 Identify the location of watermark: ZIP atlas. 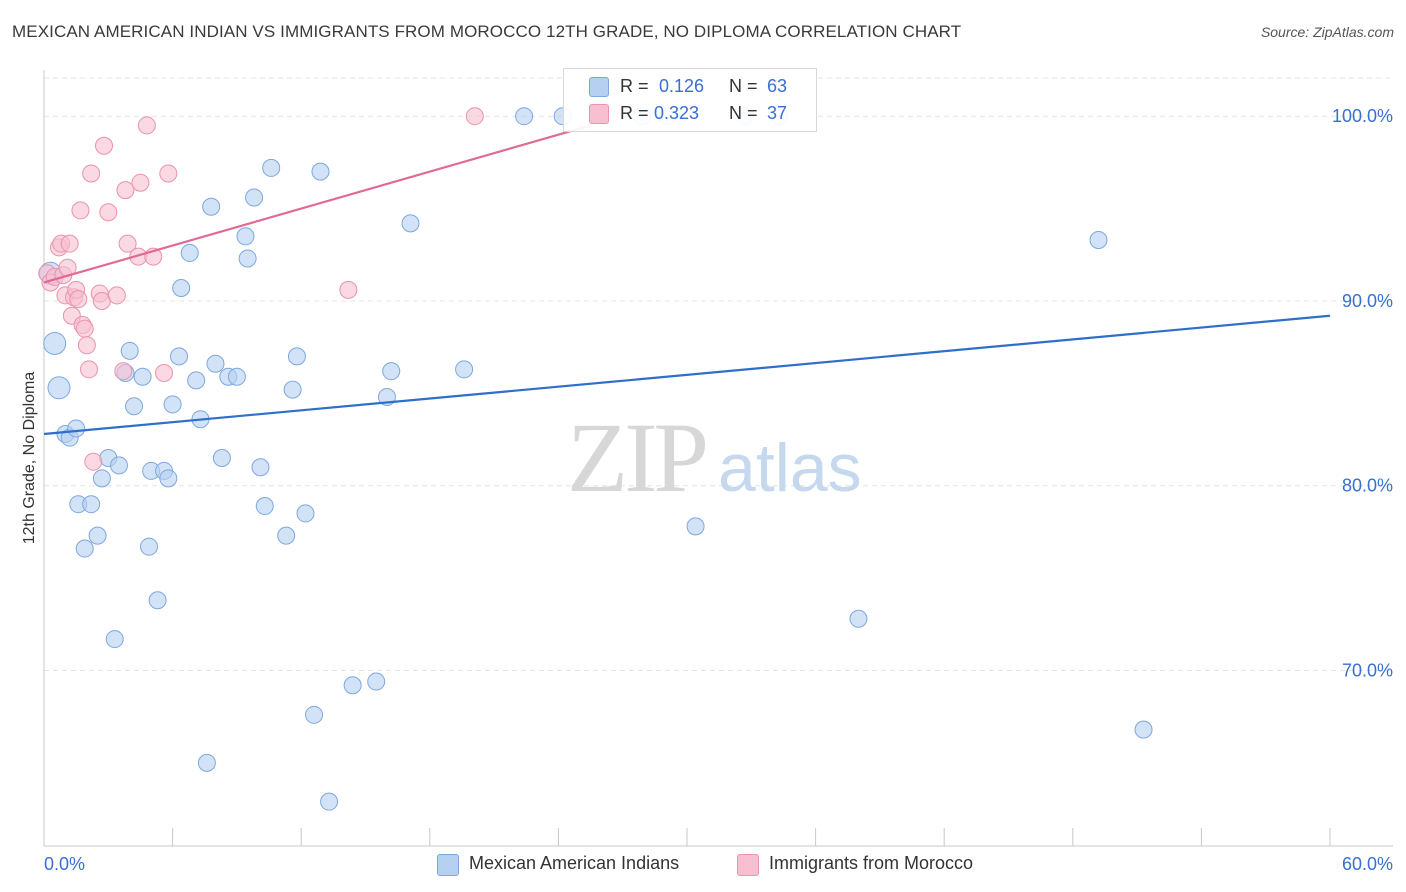
(714, 457).